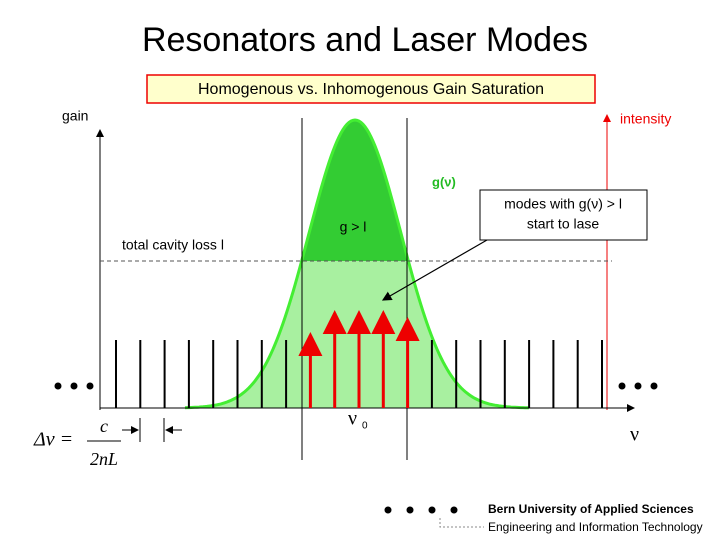 This screenshot has width=728, height=546. I want to click on ellipsis, so click(356, 386).